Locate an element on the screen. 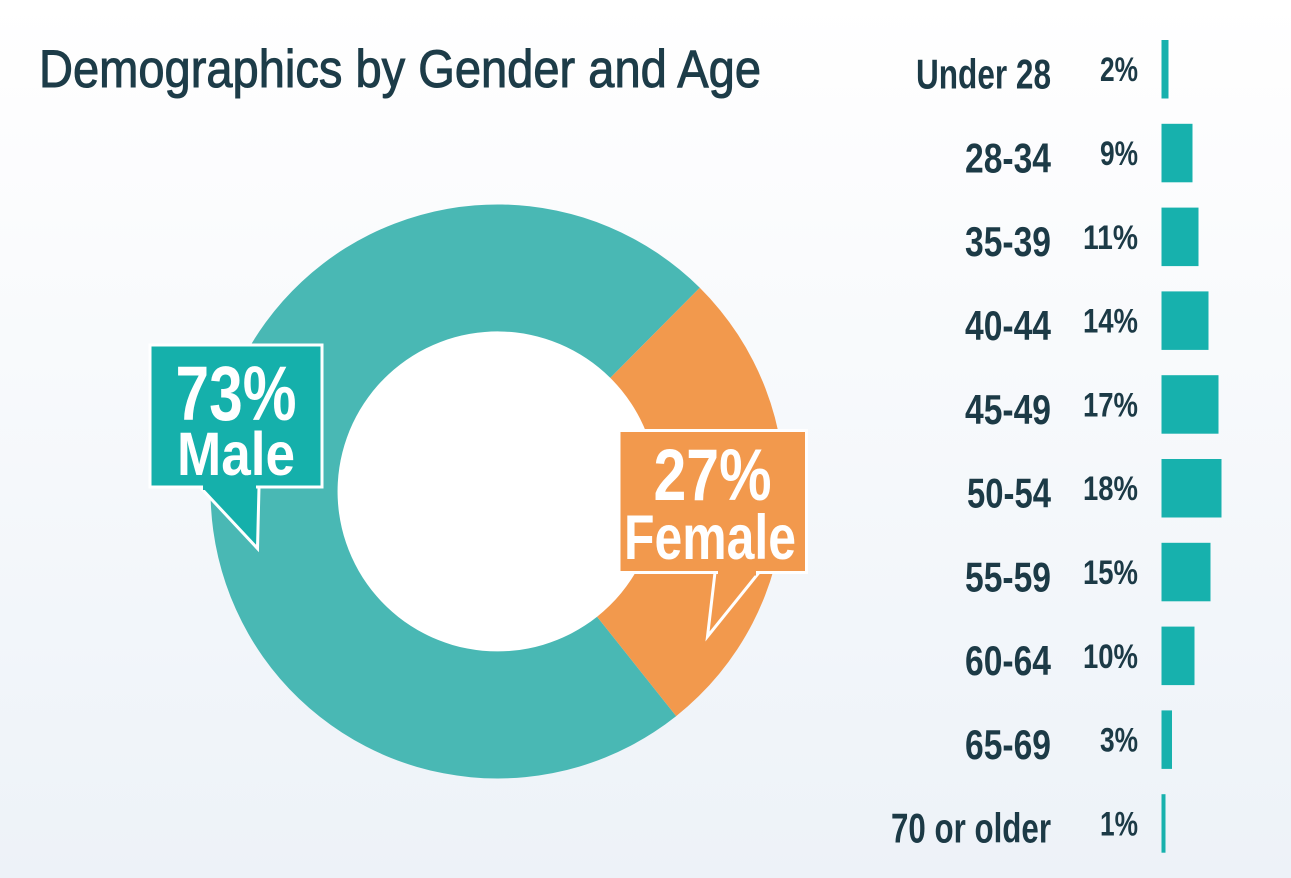 Image resolution: width=1291 pixels, height=878 pixels. svg-text: 40-44 is located at coordinates (1008, 325).